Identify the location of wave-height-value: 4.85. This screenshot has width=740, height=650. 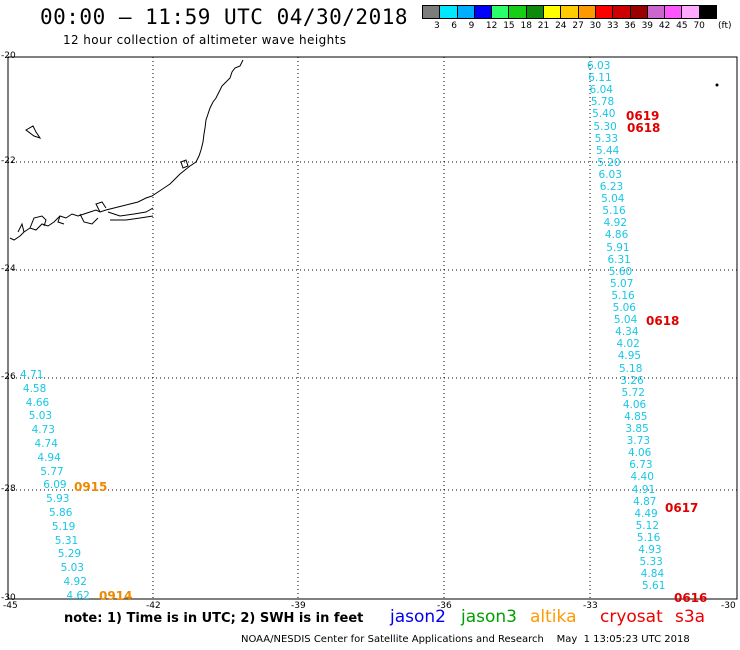
(636, 416).